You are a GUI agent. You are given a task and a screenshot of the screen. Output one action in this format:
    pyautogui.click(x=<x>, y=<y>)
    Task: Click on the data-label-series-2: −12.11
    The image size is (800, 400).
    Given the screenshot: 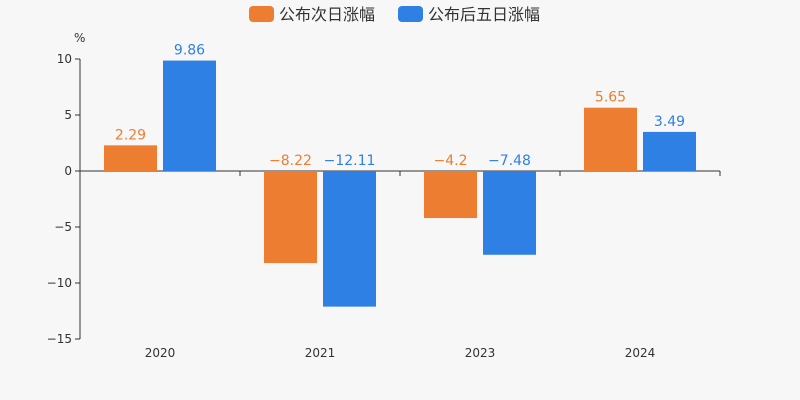 What is the action you would take?
    pyautogui.click(x=350, y=161)
    